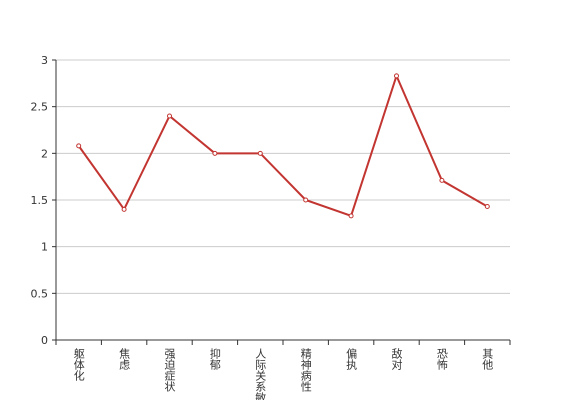 The width and height of the screenshot is (567, 400). What do you see at coordinates (124, 359) in the screenshot?
I see `x-tick-label: 焦虑` at bounding box center [124, 359].